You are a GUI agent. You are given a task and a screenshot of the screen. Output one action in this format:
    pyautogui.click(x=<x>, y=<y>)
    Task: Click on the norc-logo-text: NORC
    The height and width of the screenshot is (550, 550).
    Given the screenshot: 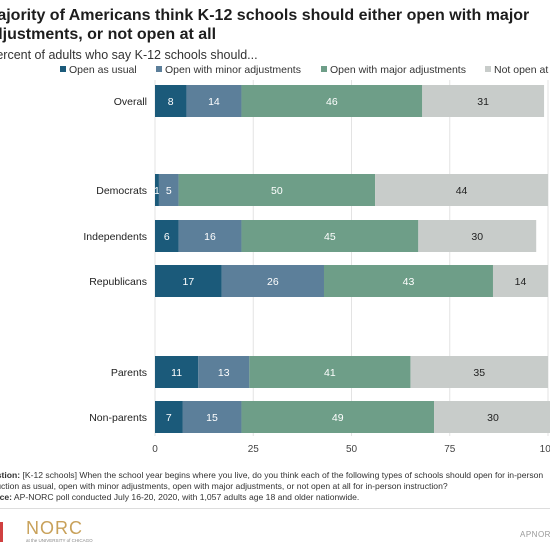 What is the action you would take?
    pyautogui.click(x=54, y=528)
    